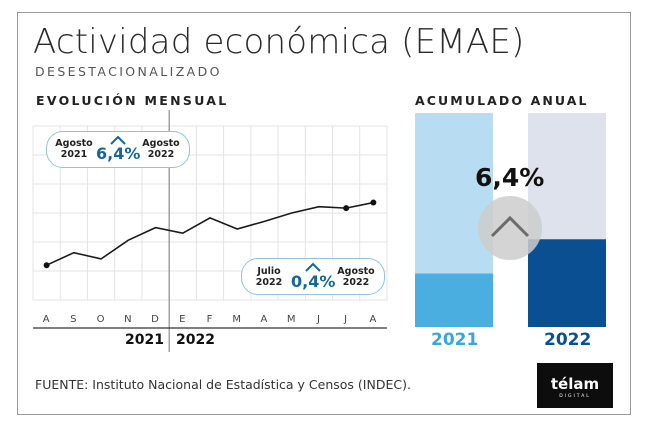  Describe the element at coordinates (279, 42) in the screenshot. I see `page-title: Actividad económica (EMAE)` at that location.